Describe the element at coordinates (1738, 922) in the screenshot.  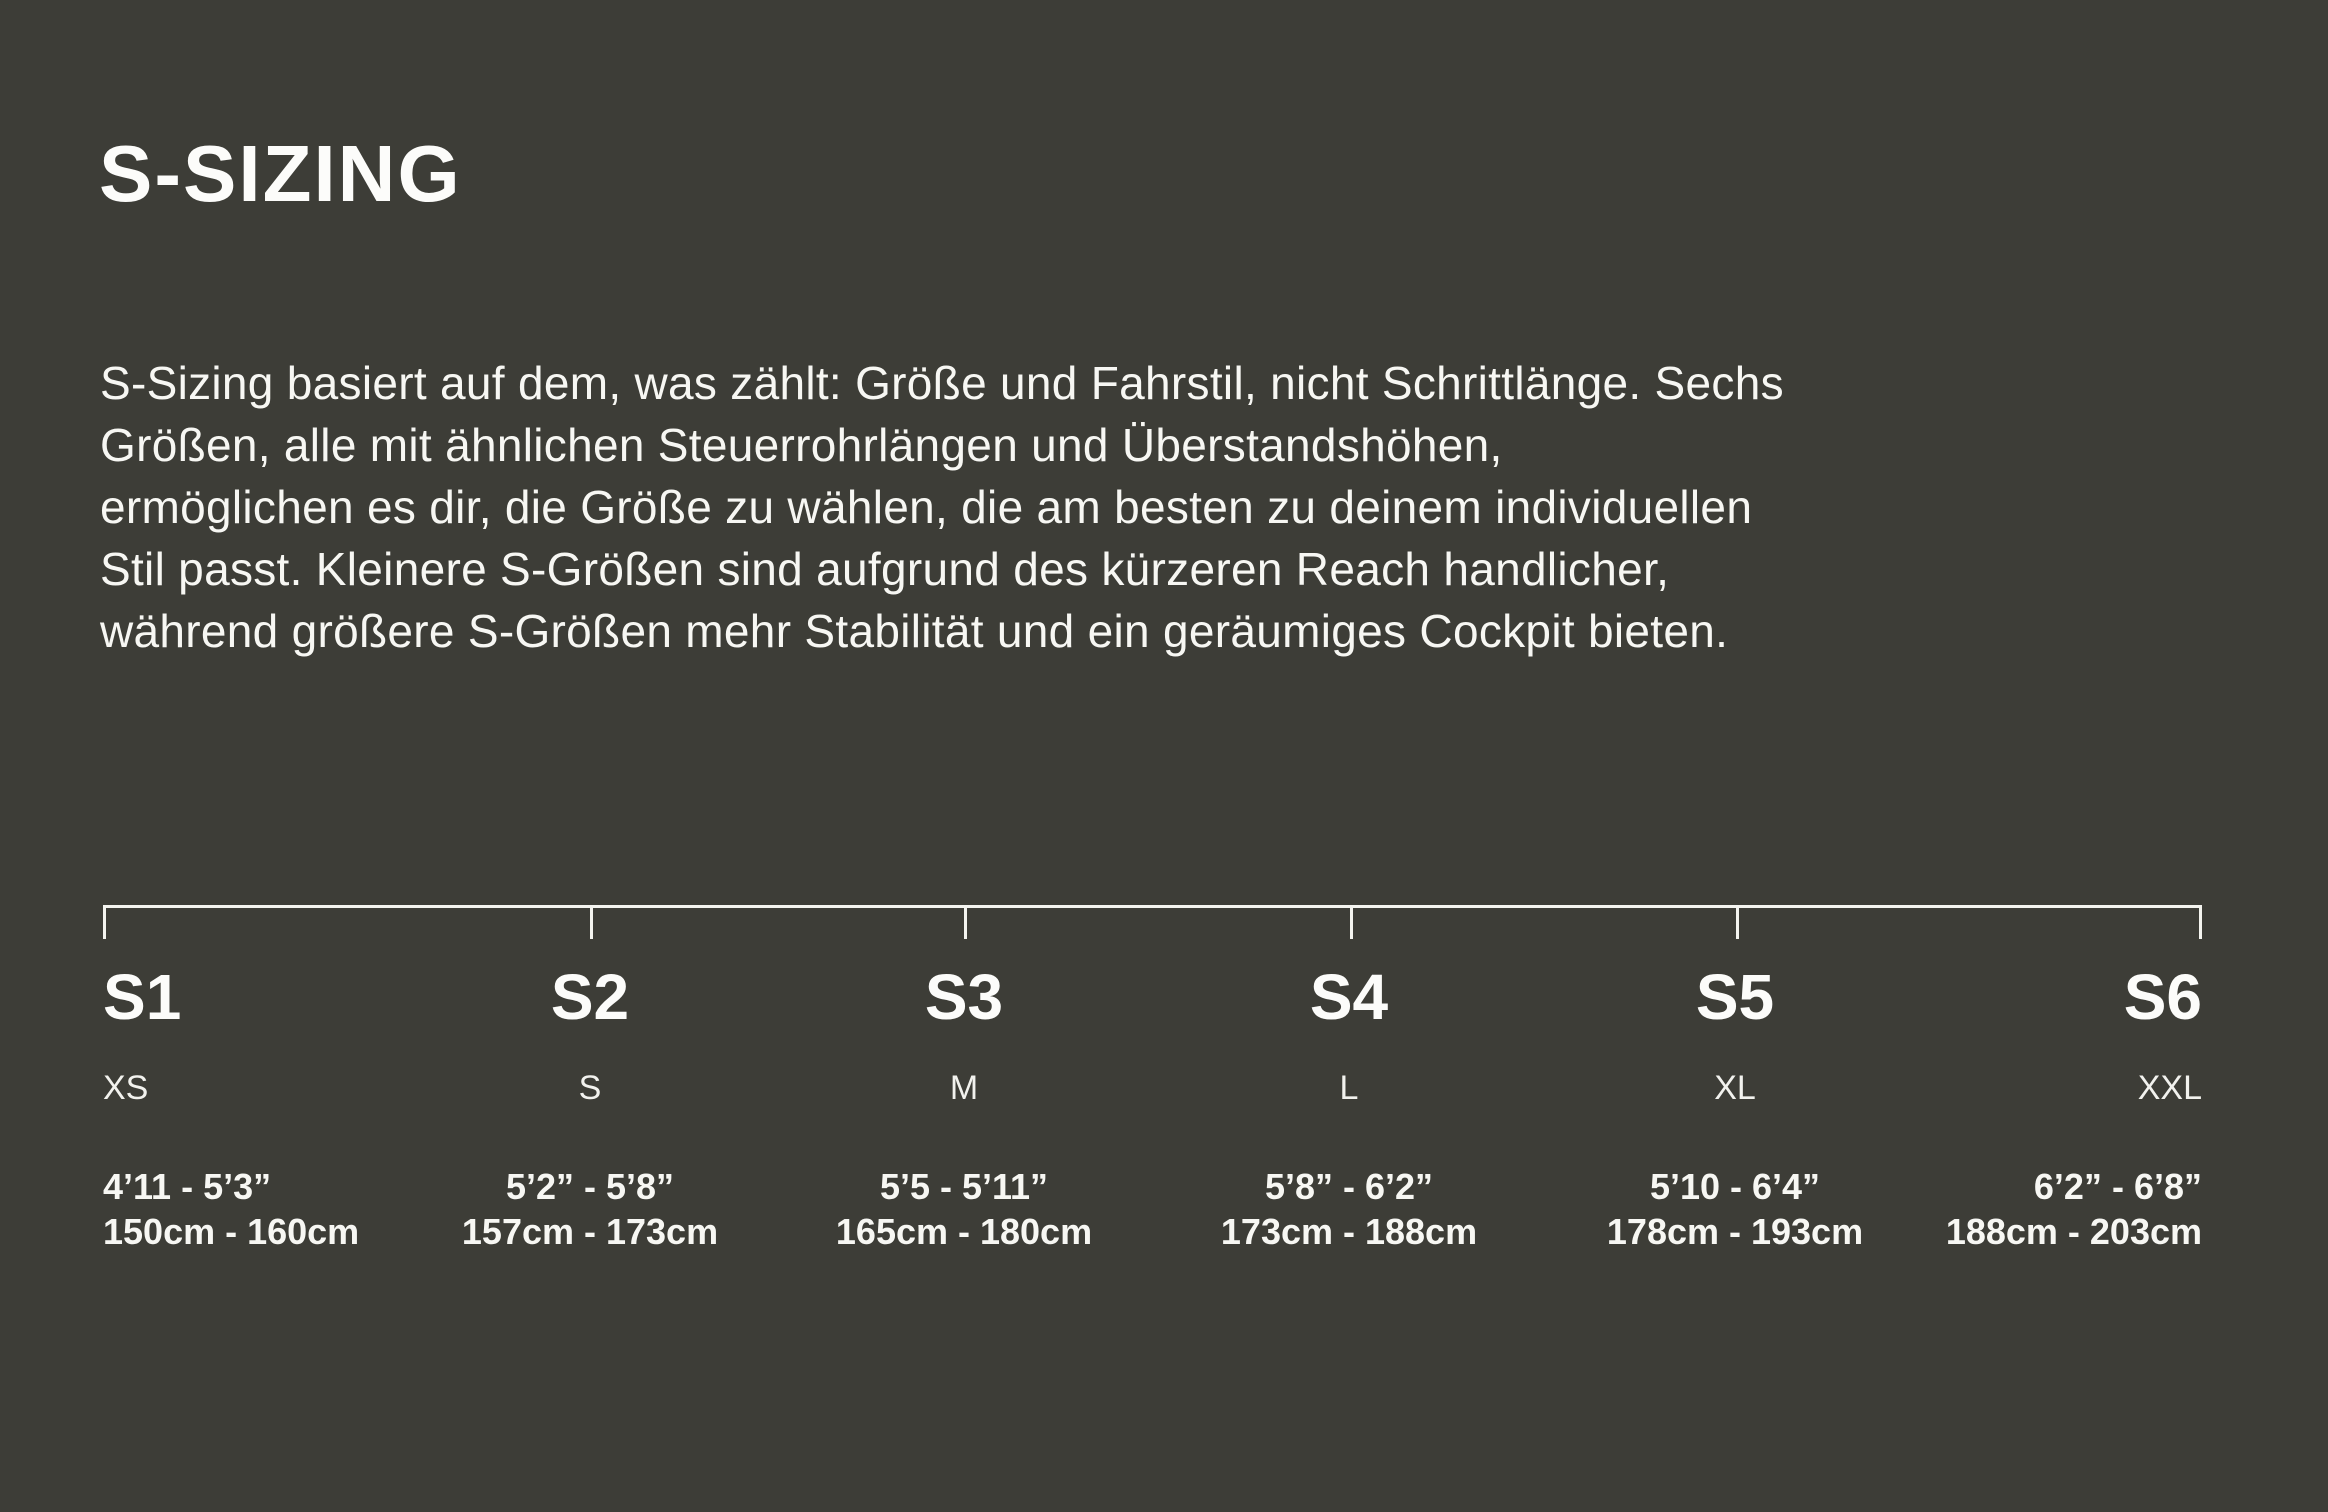
I see `scale-tick-s5` at that location.